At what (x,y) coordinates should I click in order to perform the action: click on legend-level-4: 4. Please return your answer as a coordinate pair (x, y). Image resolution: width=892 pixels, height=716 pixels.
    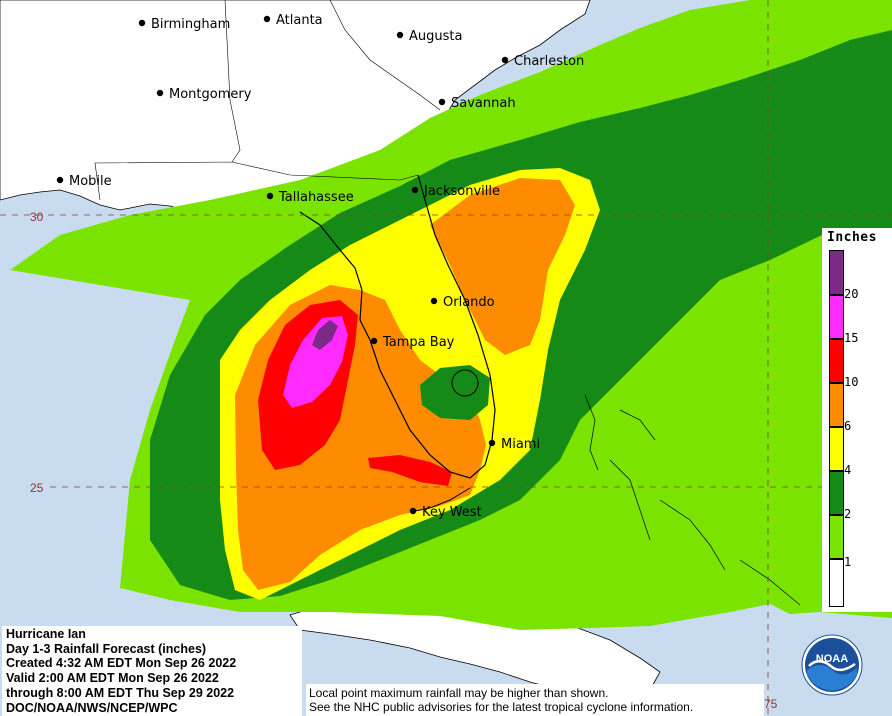
    Looking at the image, I should click on (848, 470).